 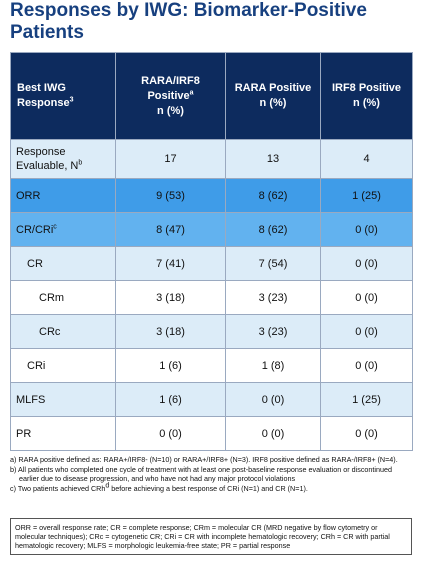 I want to click on value-cell: 13, so click(x=273, y=159).